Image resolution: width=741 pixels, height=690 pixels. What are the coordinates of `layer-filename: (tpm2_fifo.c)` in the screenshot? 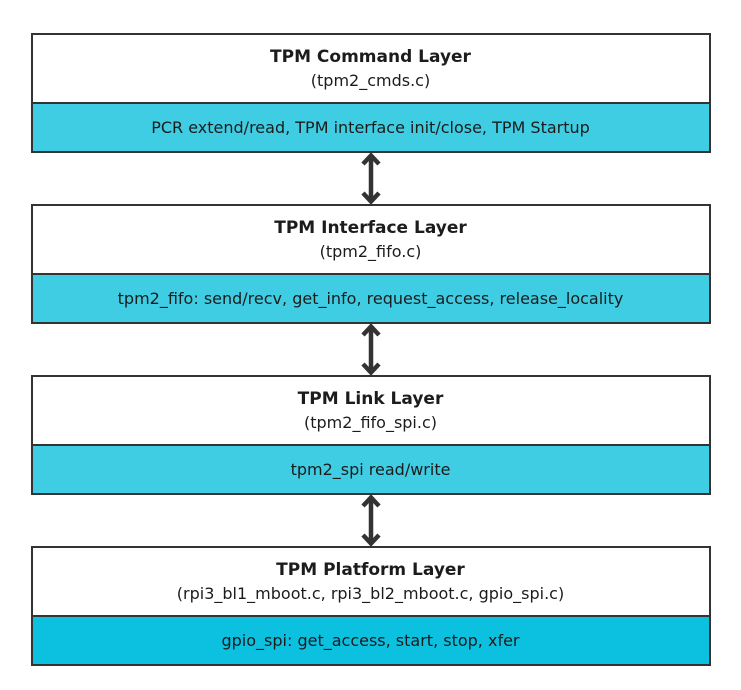 It's located at (370, 251).